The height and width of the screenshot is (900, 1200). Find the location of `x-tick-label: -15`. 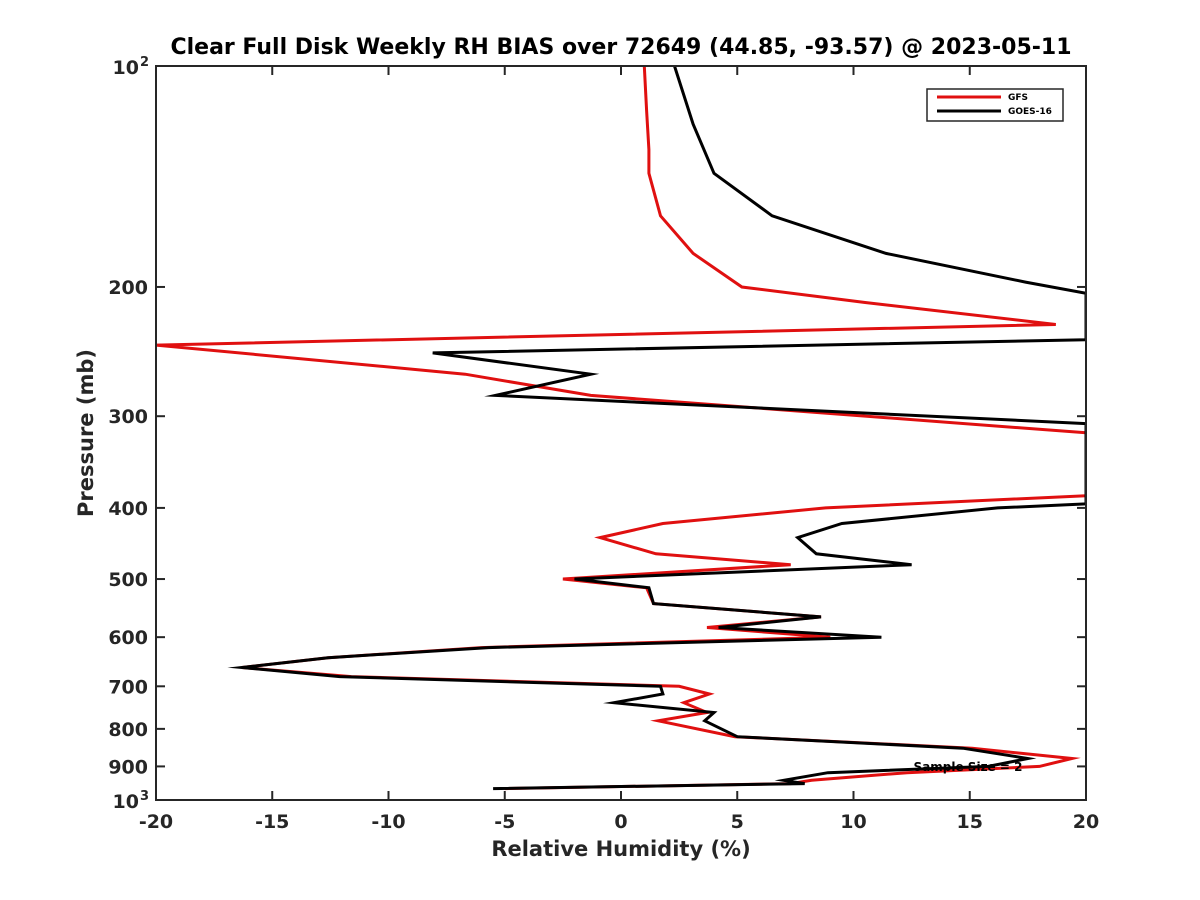

x-tick-label: -15 is located at coordinates (272, 822).